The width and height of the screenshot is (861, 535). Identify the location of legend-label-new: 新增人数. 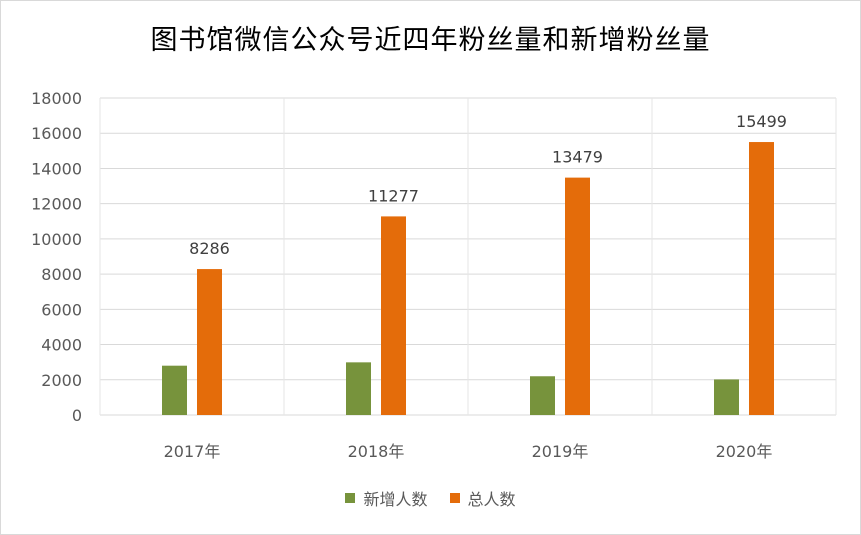
(395, 499).